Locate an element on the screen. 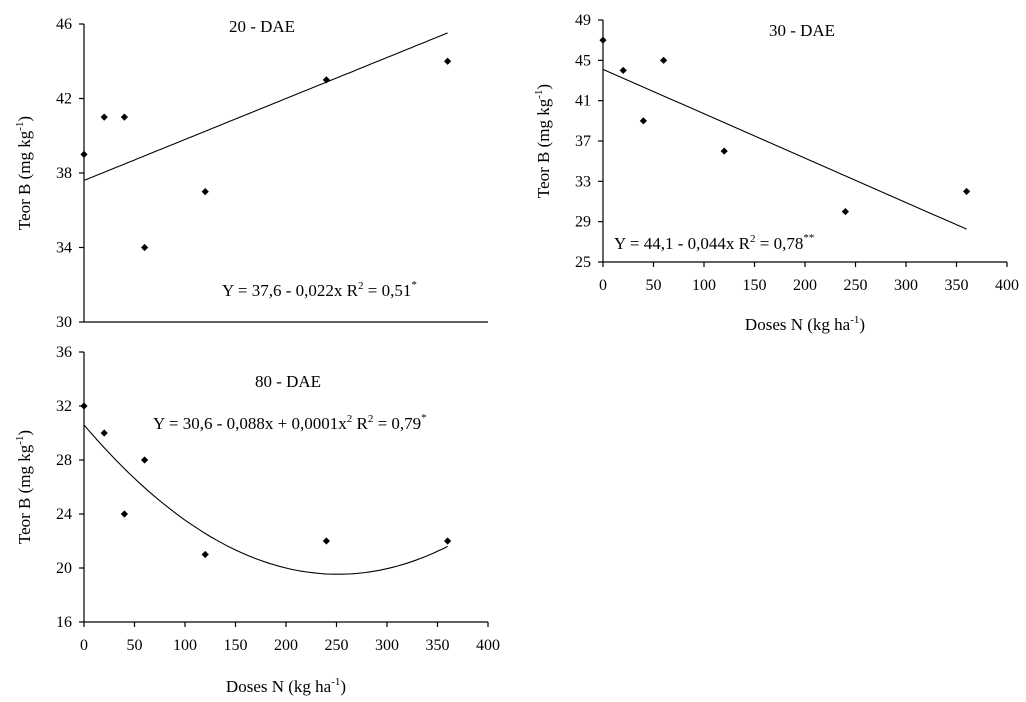 The height and width of the screenshot is (702, 1026). y-tick-label: 24 is located at coordinates (64, 514).